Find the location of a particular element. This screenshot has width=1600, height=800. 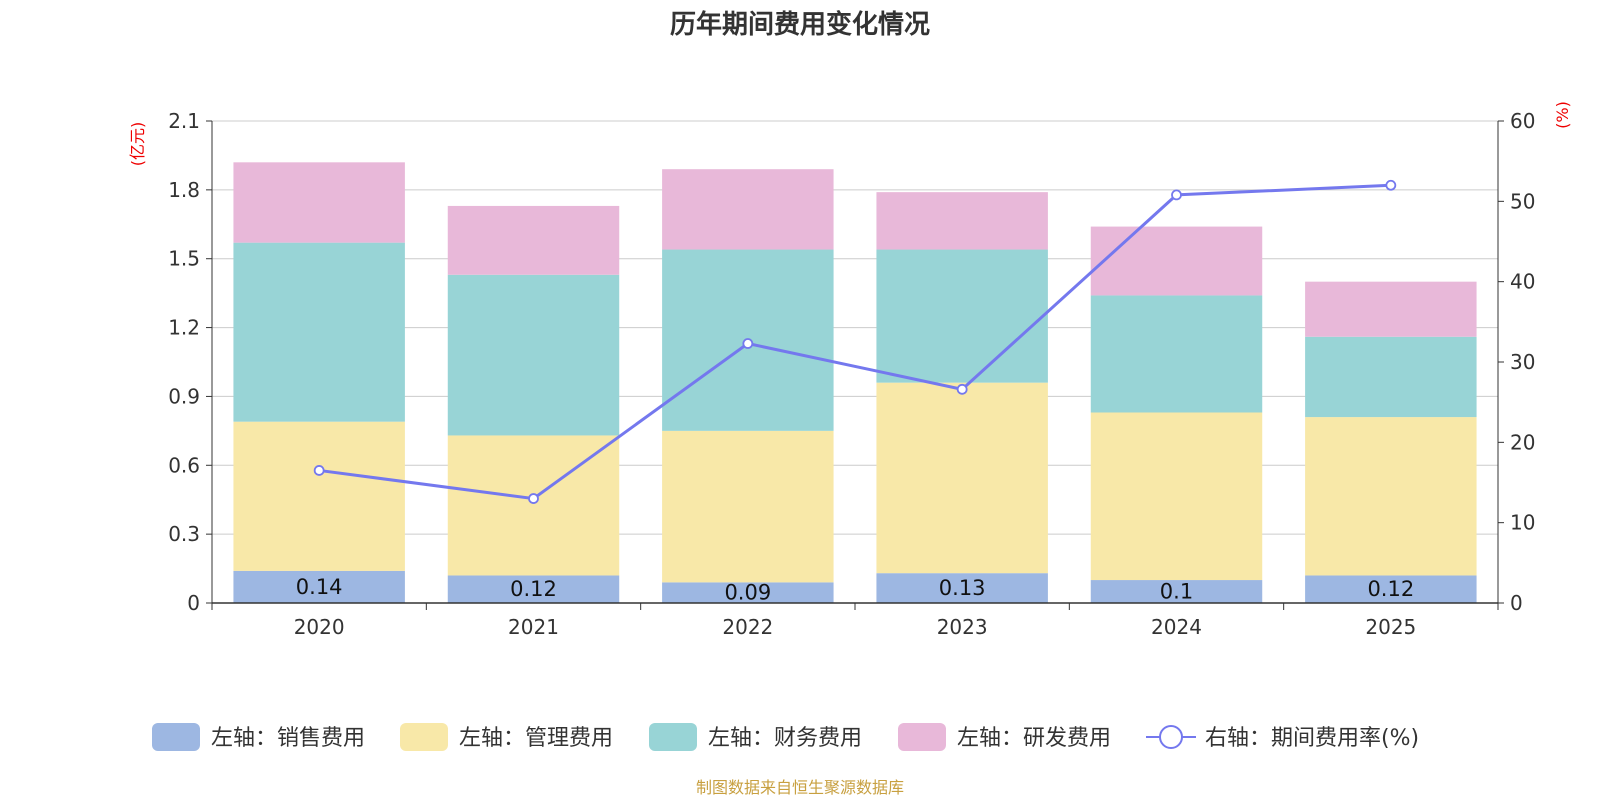

bar-data-label: 0.14 is located at coordinates (319, 587).